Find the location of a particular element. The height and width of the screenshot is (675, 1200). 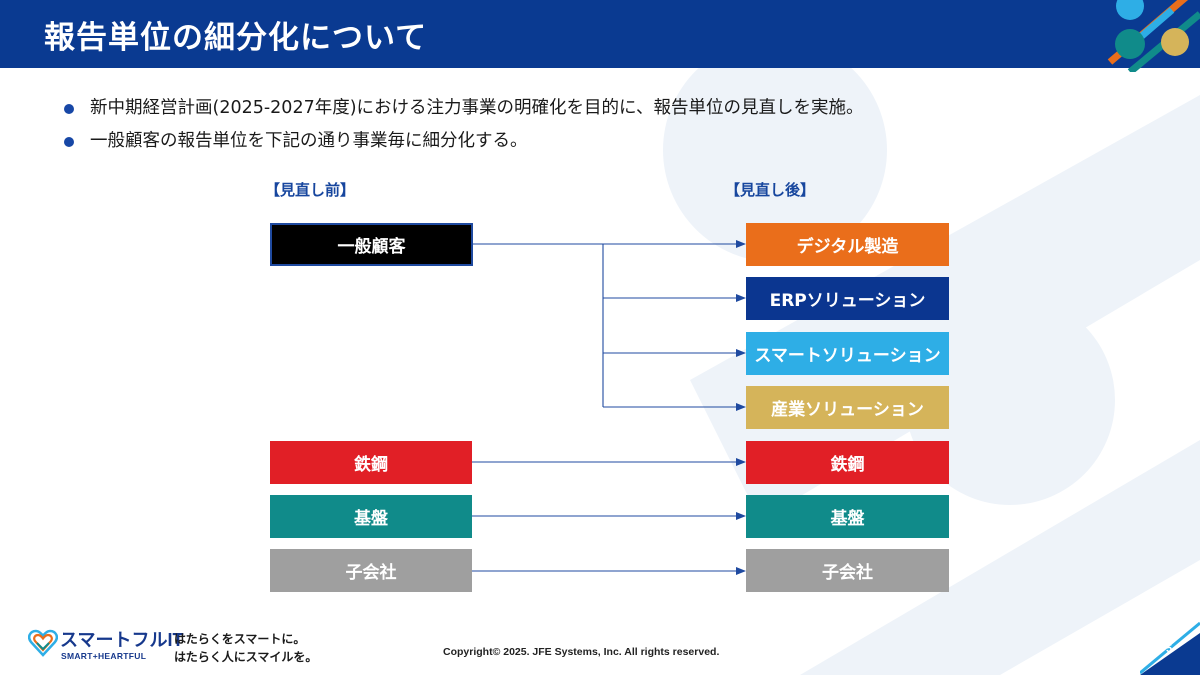

after-box-steel: 鉄鋼 is located at coordinates (847, 462).